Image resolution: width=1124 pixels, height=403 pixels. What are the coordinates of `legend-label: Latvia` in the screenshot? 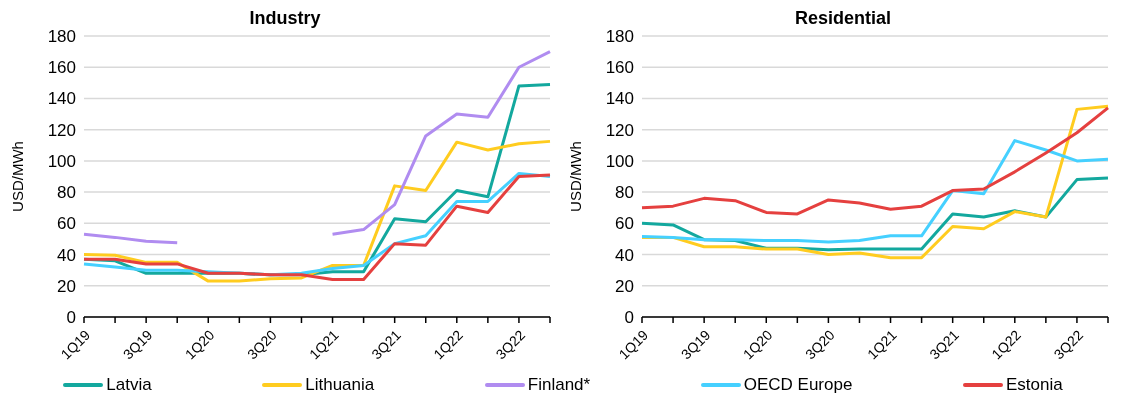 It's located at (129, 385).